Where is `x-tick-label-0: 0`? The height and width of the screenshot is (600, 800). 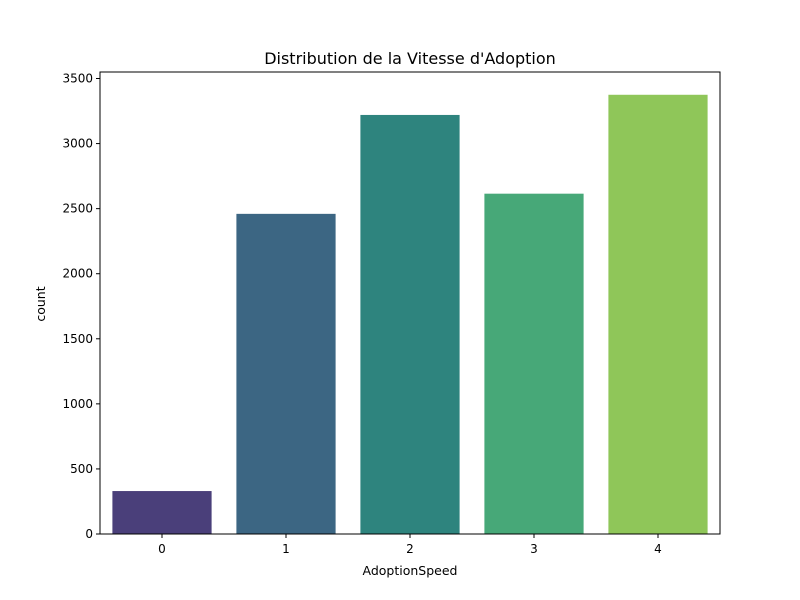 x-tick-label-0: 0 is located at coordinates (162, 549).